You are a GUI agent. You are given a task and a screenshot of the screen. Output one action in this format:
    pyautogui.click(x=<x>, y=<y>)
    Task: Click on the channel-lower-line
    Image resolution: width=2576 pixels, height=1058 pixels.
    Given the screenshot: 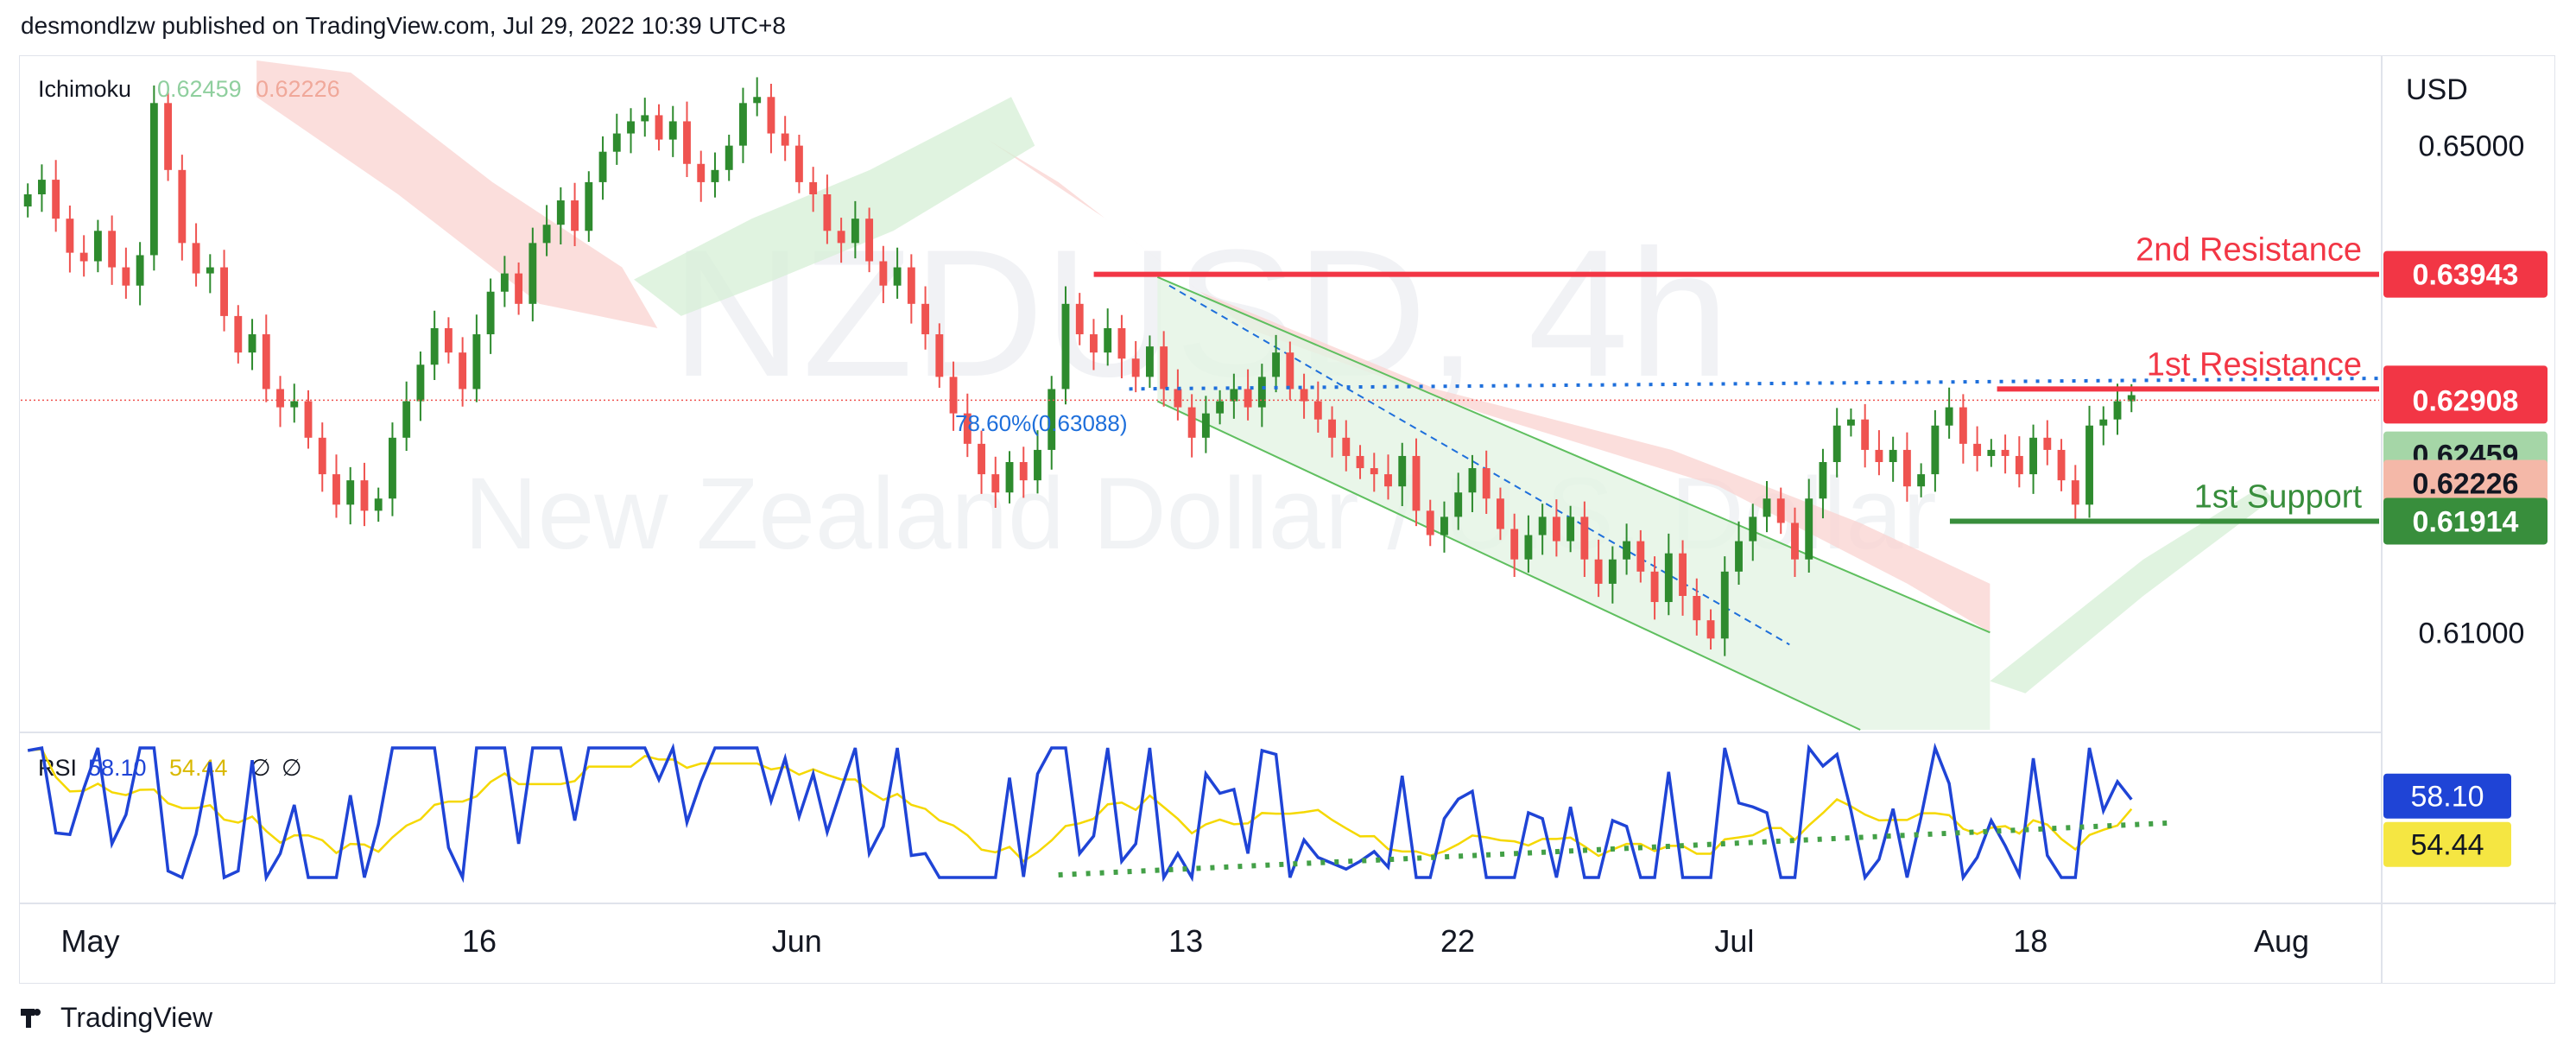 What is the action you would take?
    pyautogui.click(x=1508, y=566)
    